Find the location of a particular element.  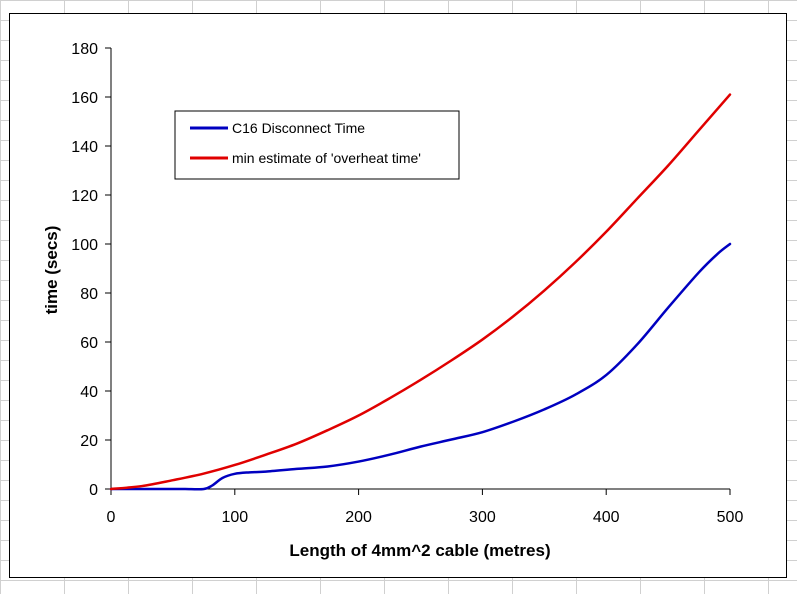

y-tick-label: 0 is located at coordinates (93, 490).